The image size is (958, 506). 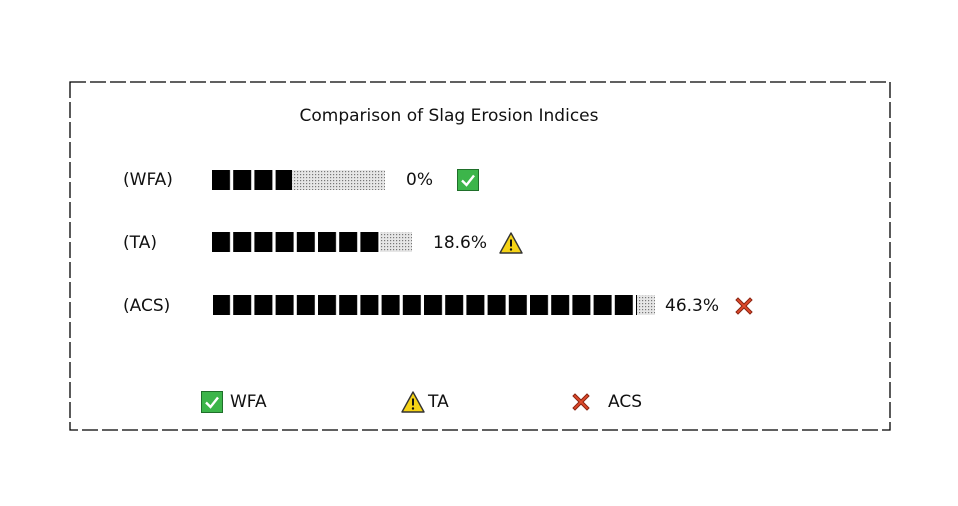 What do you see at coordinates (438, 402) in the screenshot?
I see `legend-label: TA` at bounding box center [438, 402].